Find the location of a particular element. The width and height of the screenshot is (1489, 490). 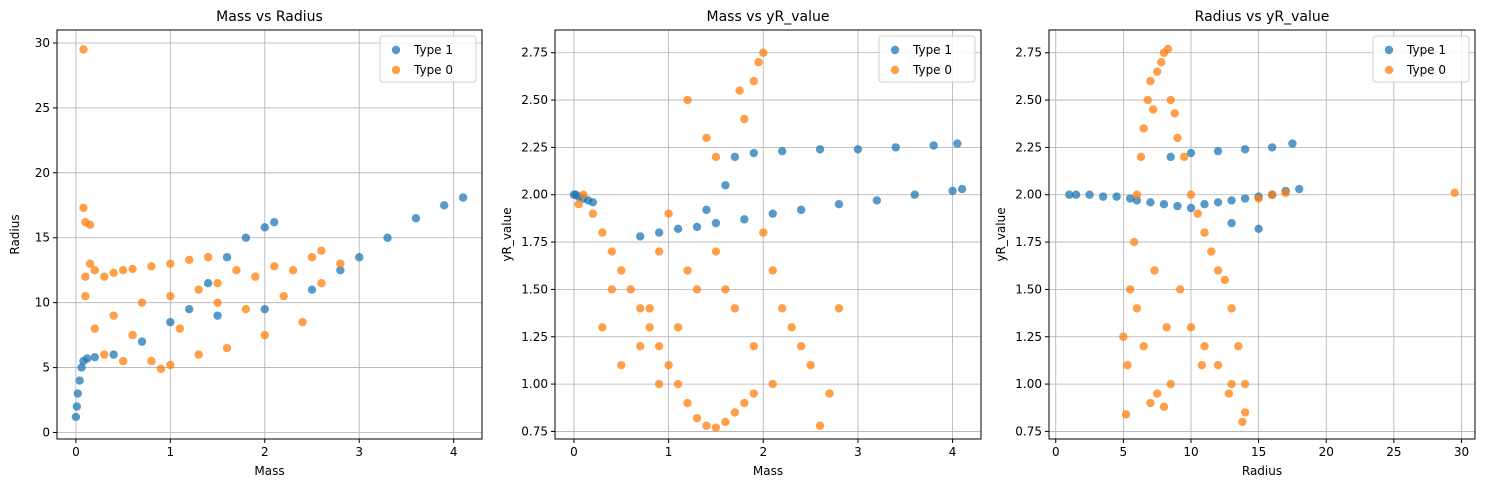

x-tick-label: 4 is located at coordinates (454, 452).